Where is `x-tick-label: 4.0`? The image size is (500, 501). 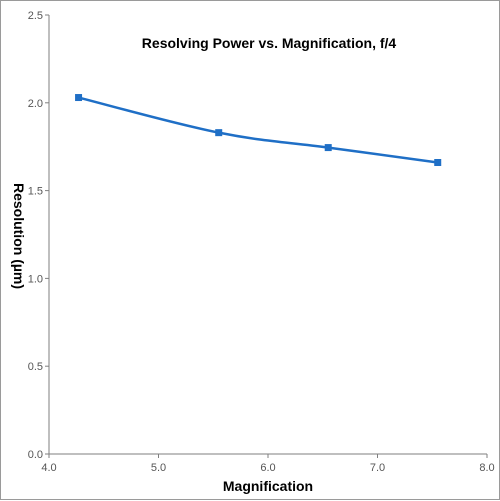
x-tick-label: 4.0 is located at coordinates (48, 468).